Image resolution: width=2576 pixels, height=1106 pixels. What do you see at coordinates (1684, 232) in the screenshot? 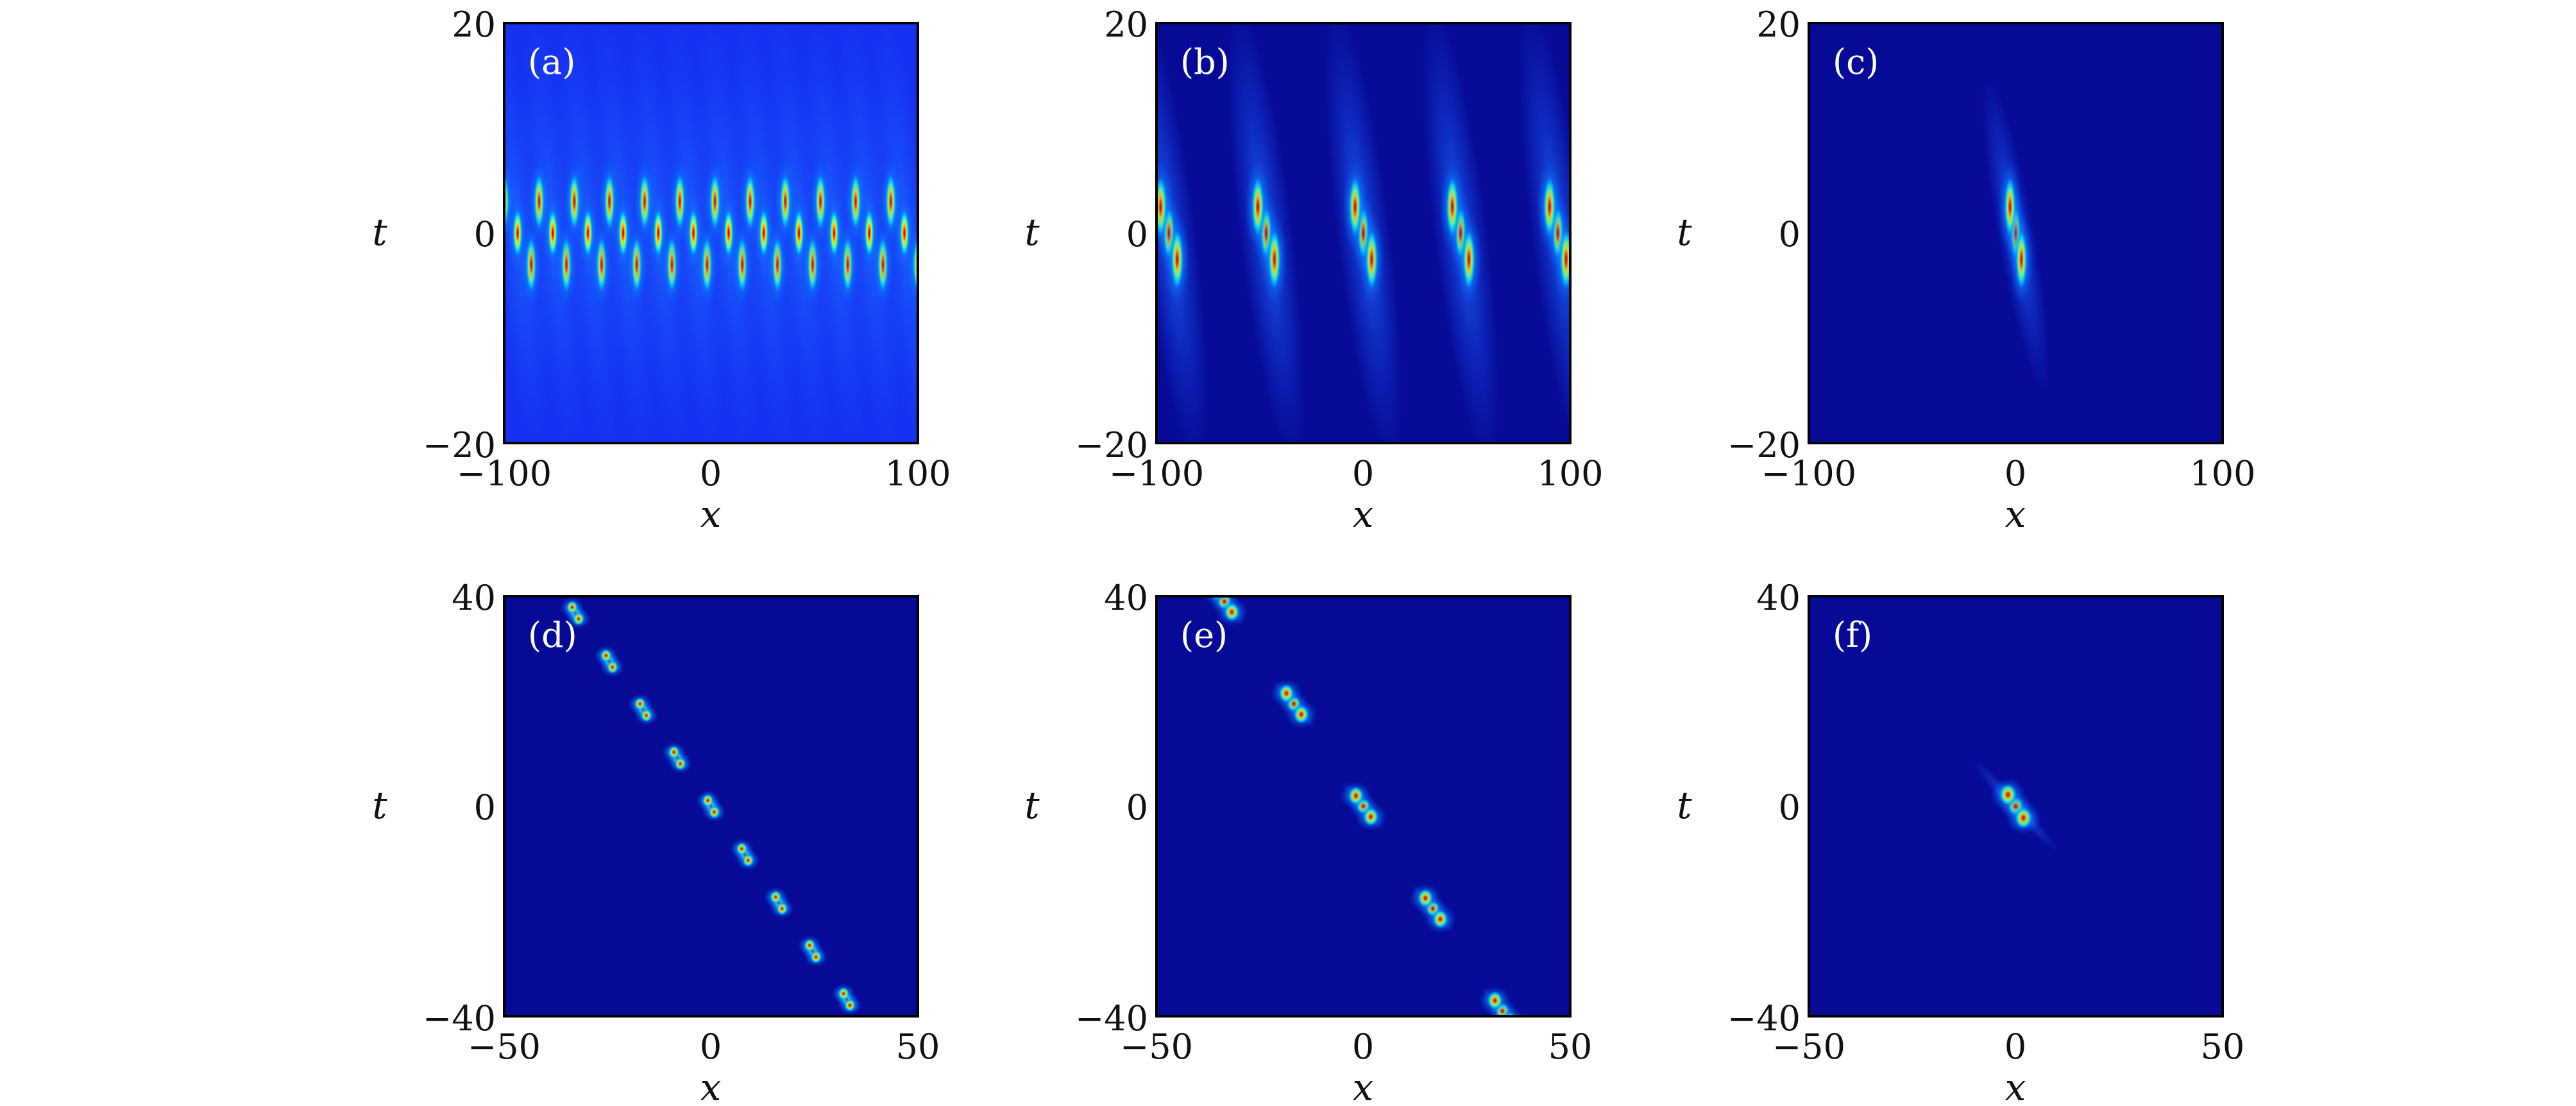
I see `panel-c-ylabel: t` at bounding box center [1684, 232].